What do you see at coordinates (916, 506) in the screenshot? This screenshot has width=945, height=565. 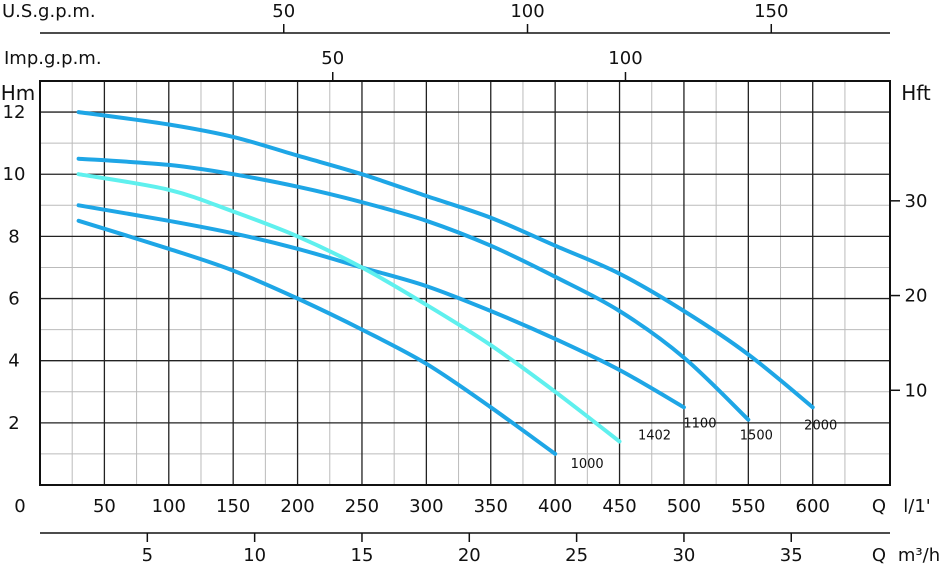 I see `flow-lmin-unit-label: l/1'` at bounding box center [916, 506].